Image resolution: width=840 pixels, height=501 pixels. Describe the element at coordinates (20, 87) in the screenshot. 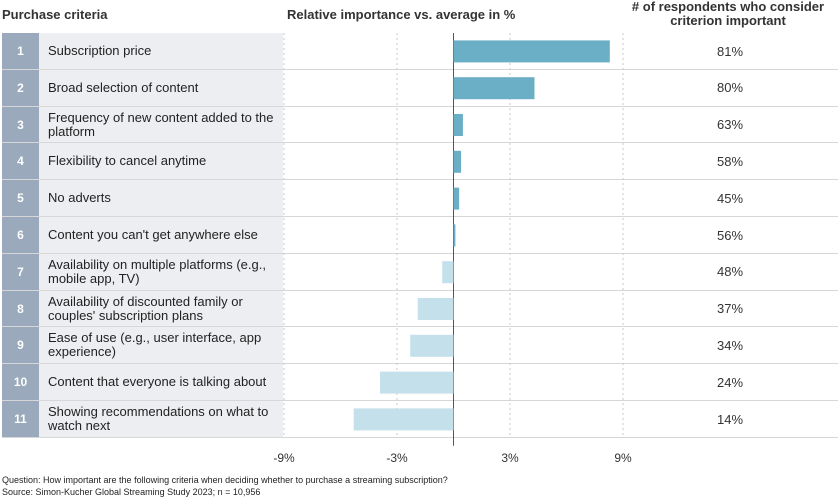

I see `rank-number: 2` at that location.